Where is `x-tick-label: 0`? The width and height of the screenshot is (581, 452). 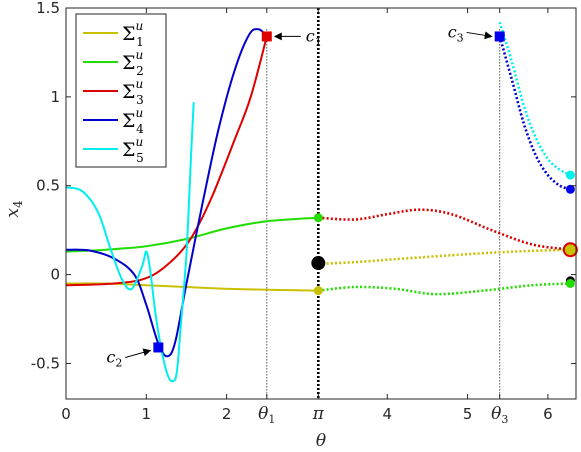
x-tick-label: 0 is located at coordinates (66, 414).